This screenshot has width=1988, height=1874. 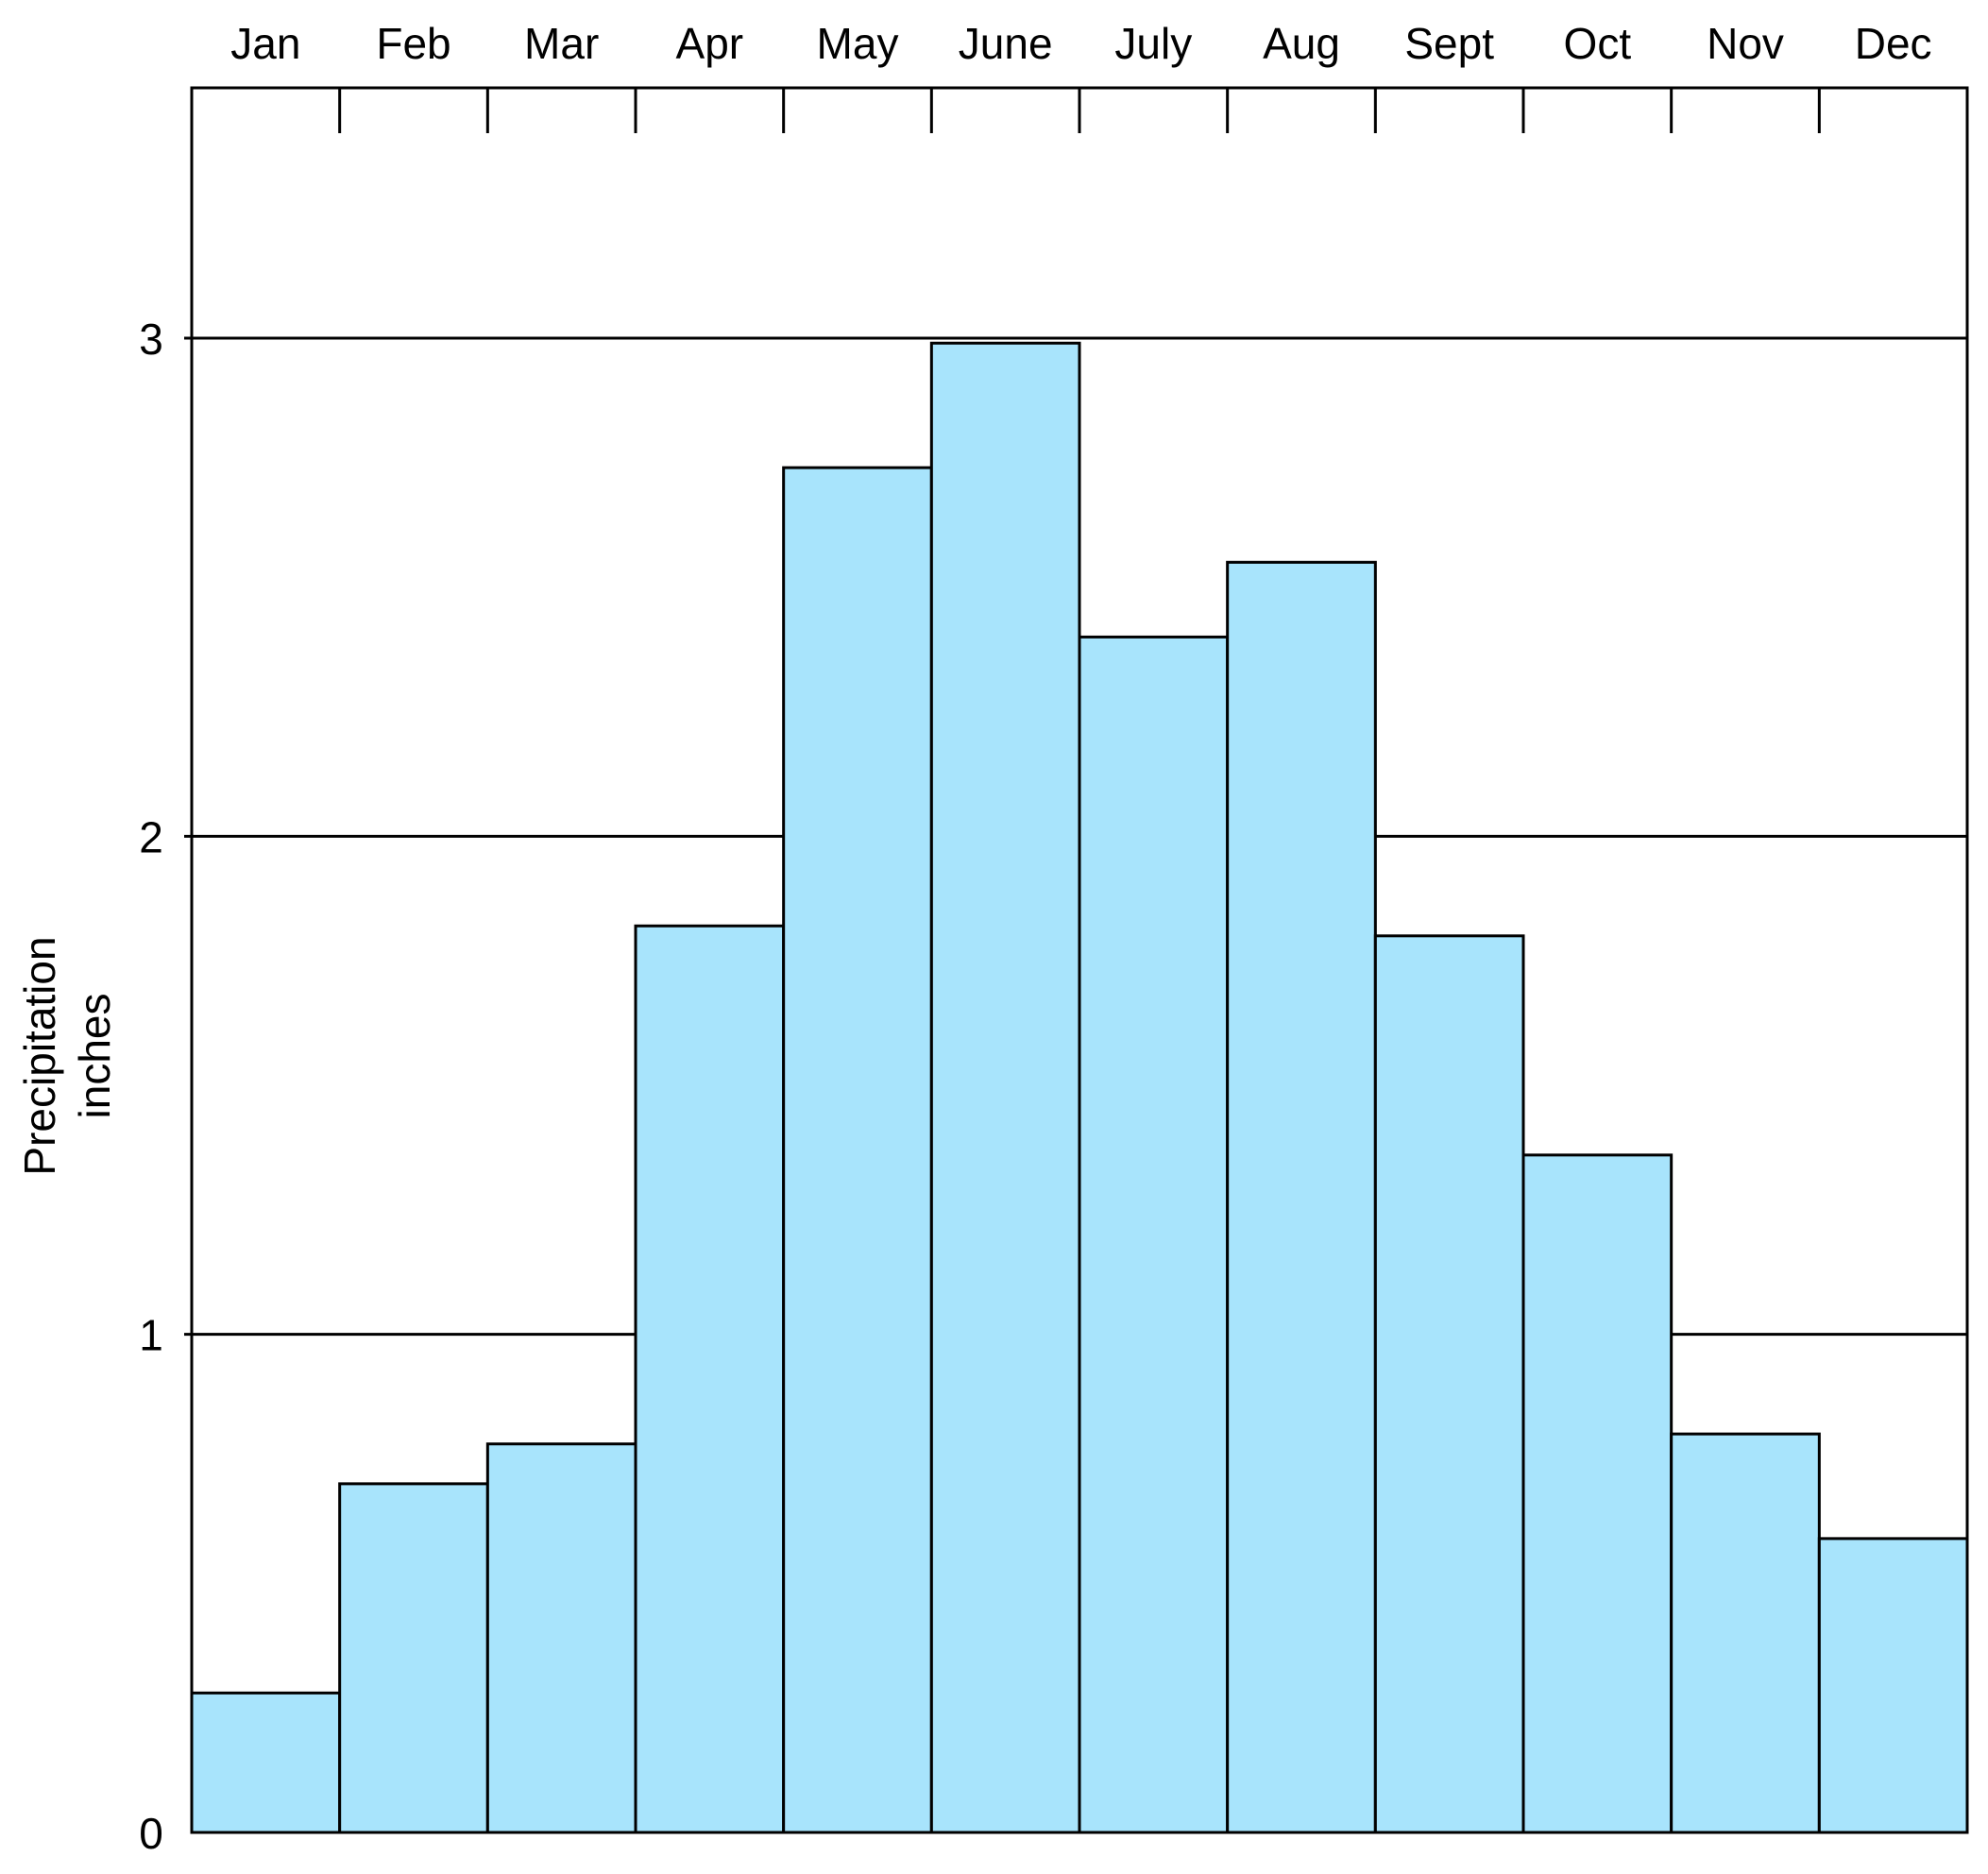 I want to click on month-label-aug: Aug, so click(x=1301, y=43).